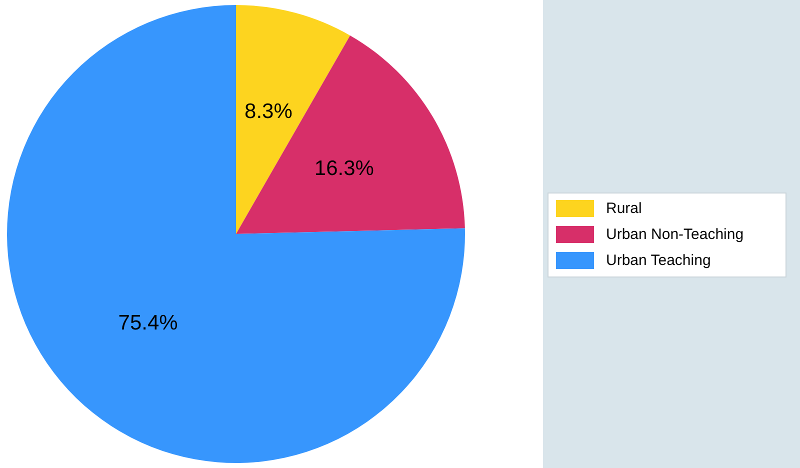  What do you see at coordinates (675, 234) in the screenshot?
I see `legend-label: Urban Non-Teaching` at bounding box center [675, 234].